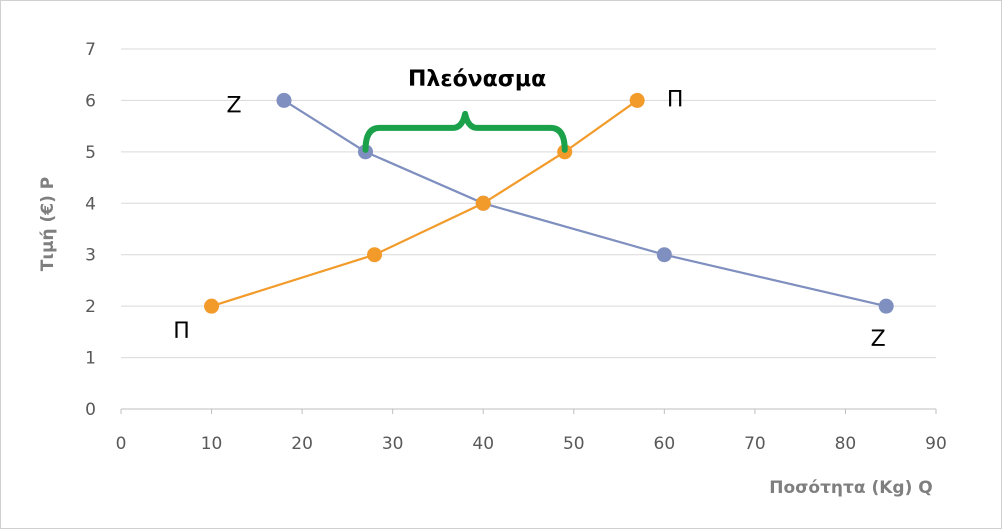  I want to click on y-axis-title: Τιμή (€) P, so click(48, 224).